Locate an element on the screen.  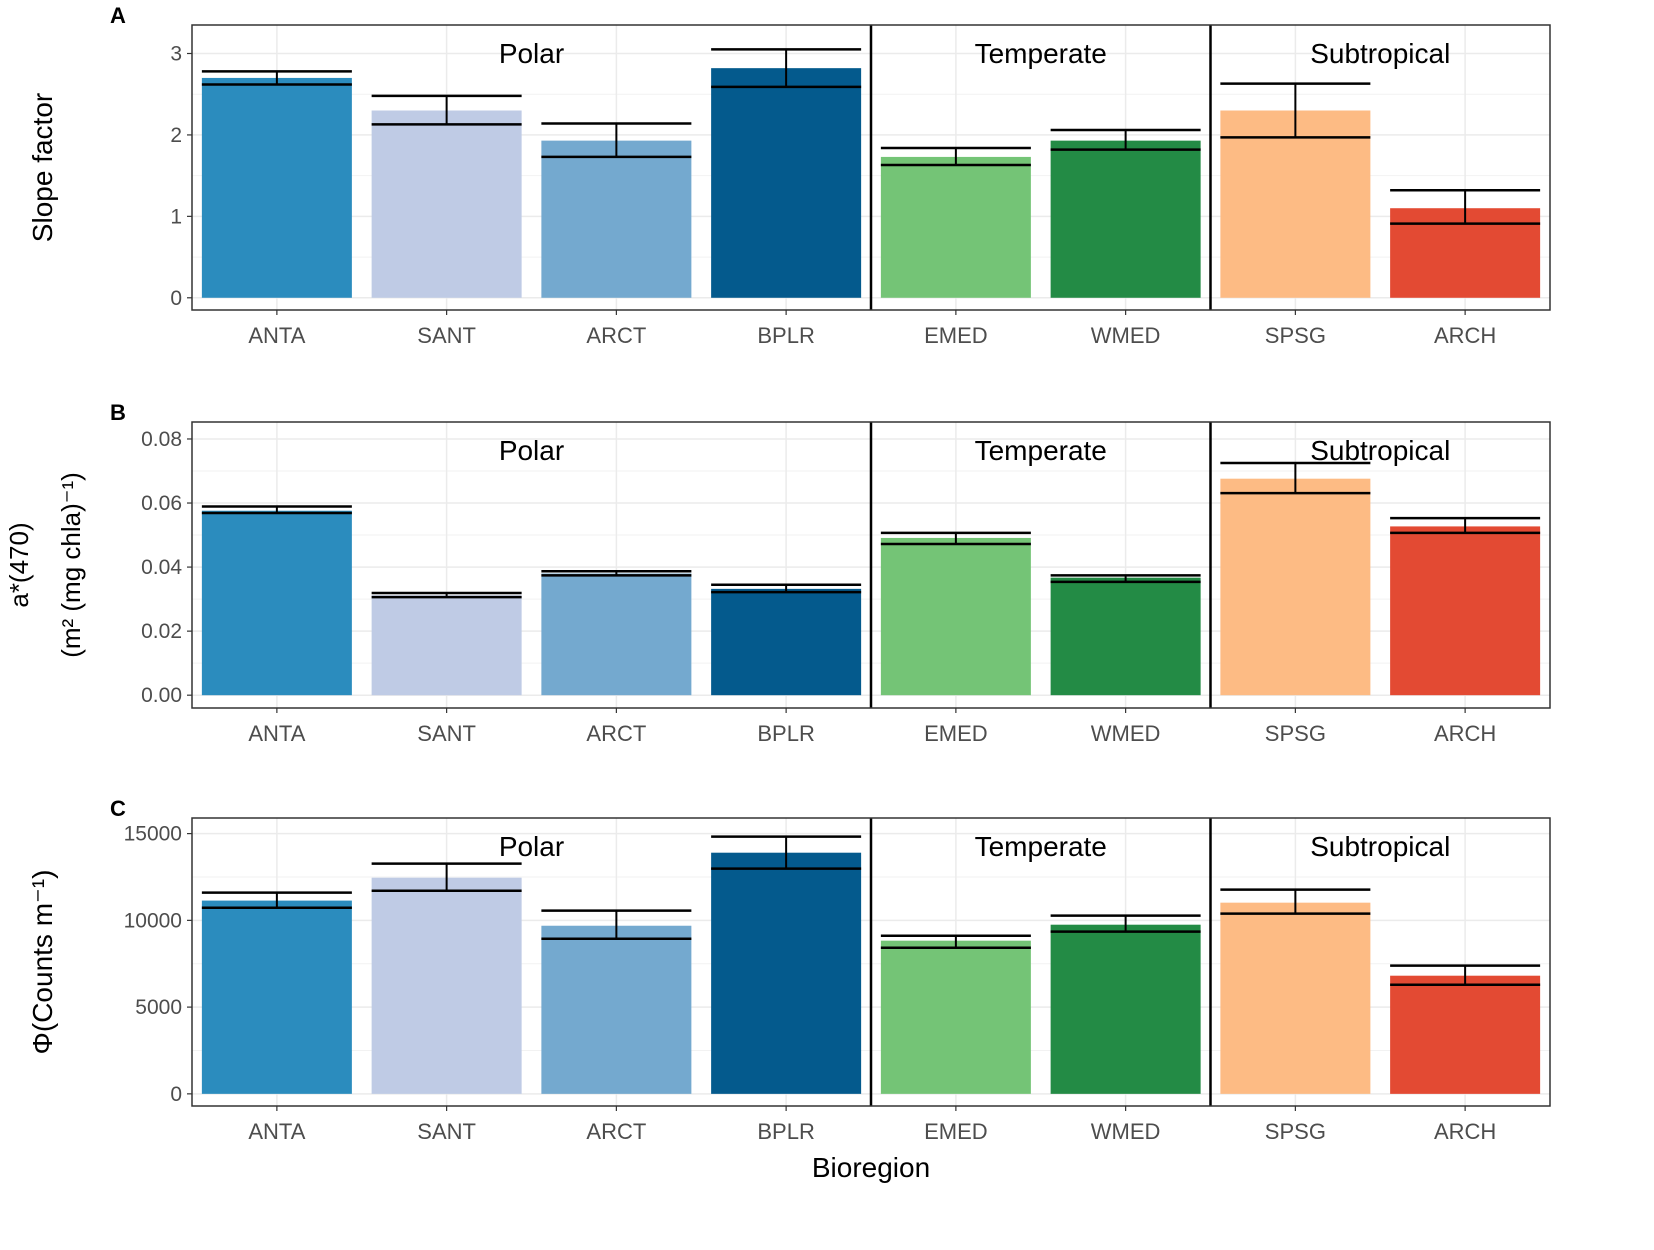
y-axis-title-line1: a*(470) is located at coordinates (19, 564).